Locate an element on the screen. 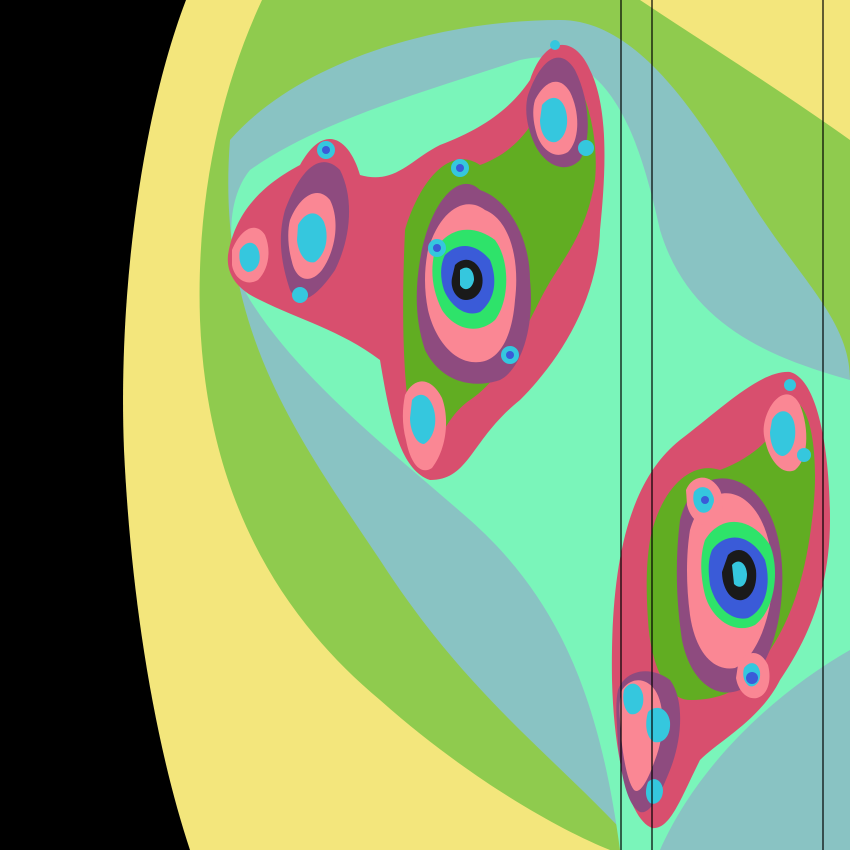  lower-core-cyan is located at coordinates (739, 574).